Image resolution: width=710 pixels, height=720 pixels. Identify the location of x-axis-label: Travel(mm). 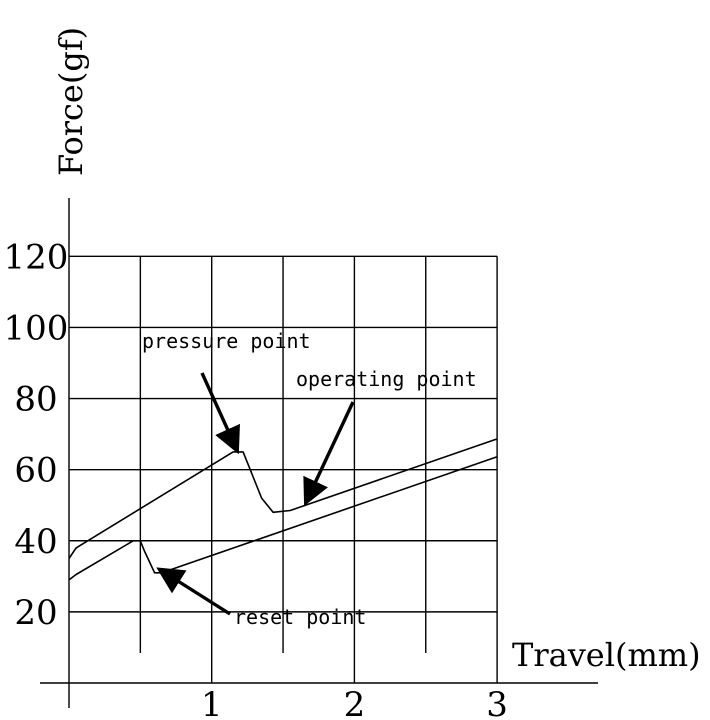
(606, 655).